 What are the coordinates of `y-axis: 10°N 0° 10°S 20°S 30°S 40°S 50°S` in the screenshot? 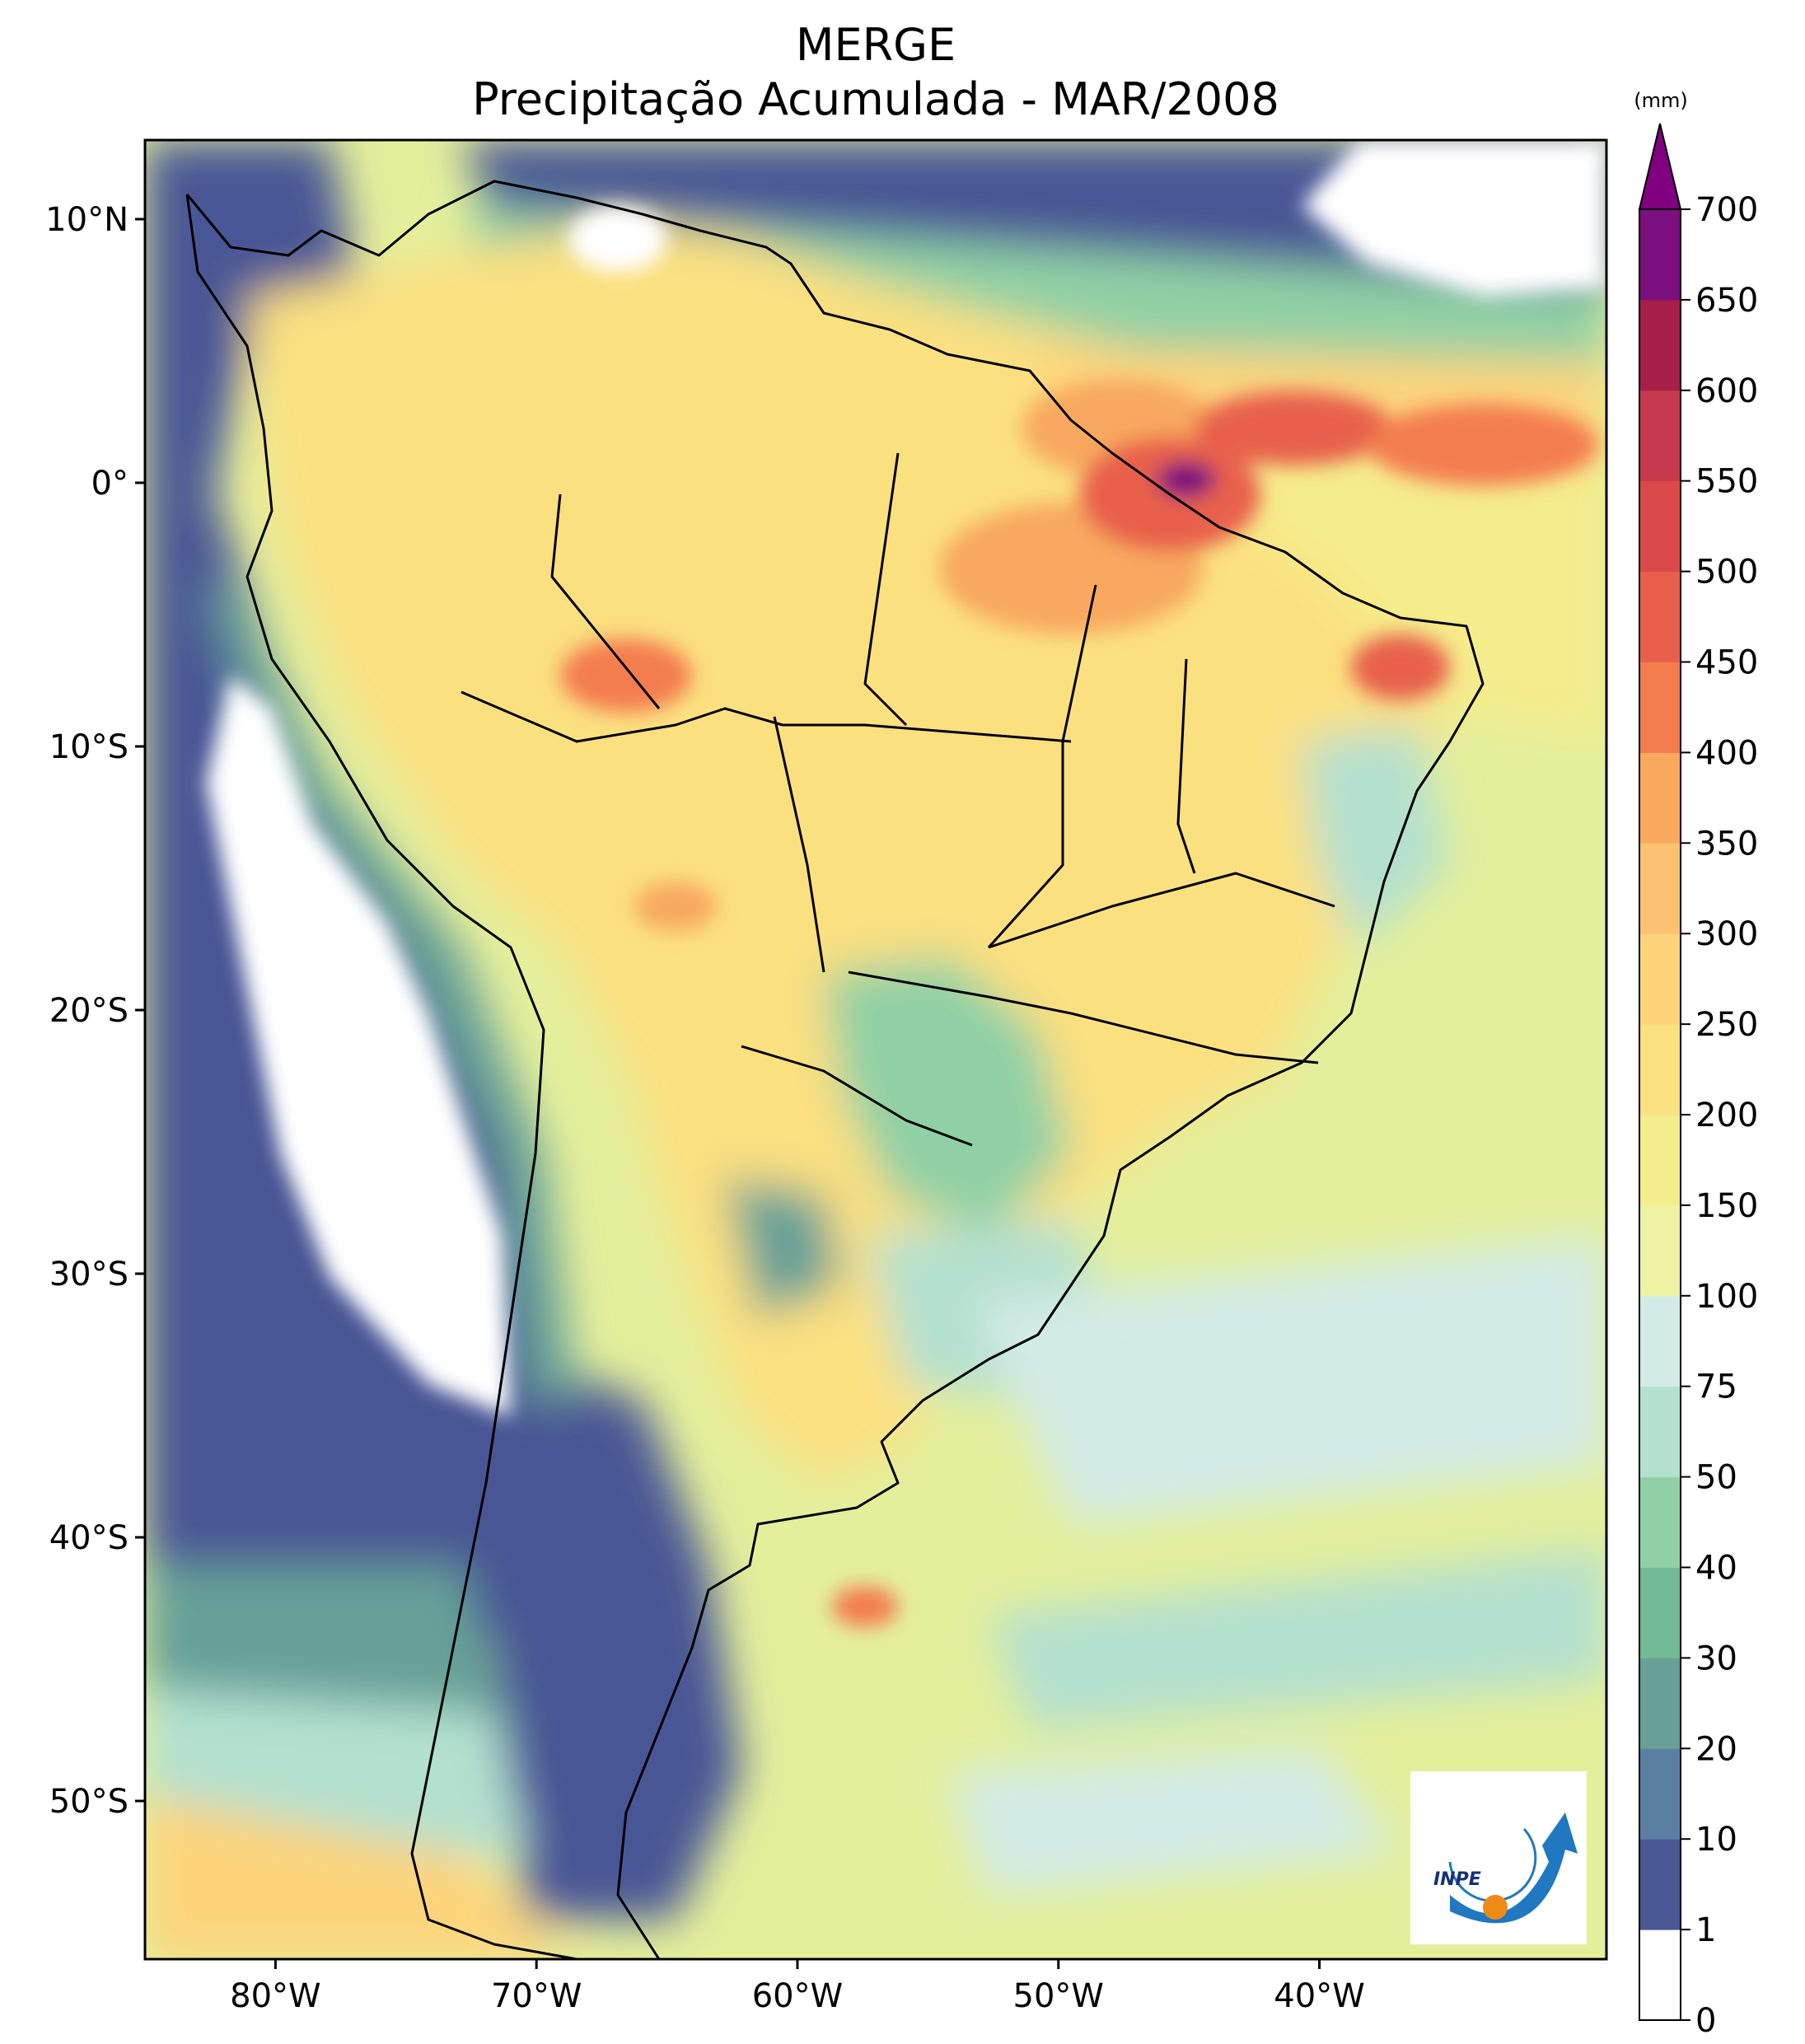 It's located at (95, 1011).